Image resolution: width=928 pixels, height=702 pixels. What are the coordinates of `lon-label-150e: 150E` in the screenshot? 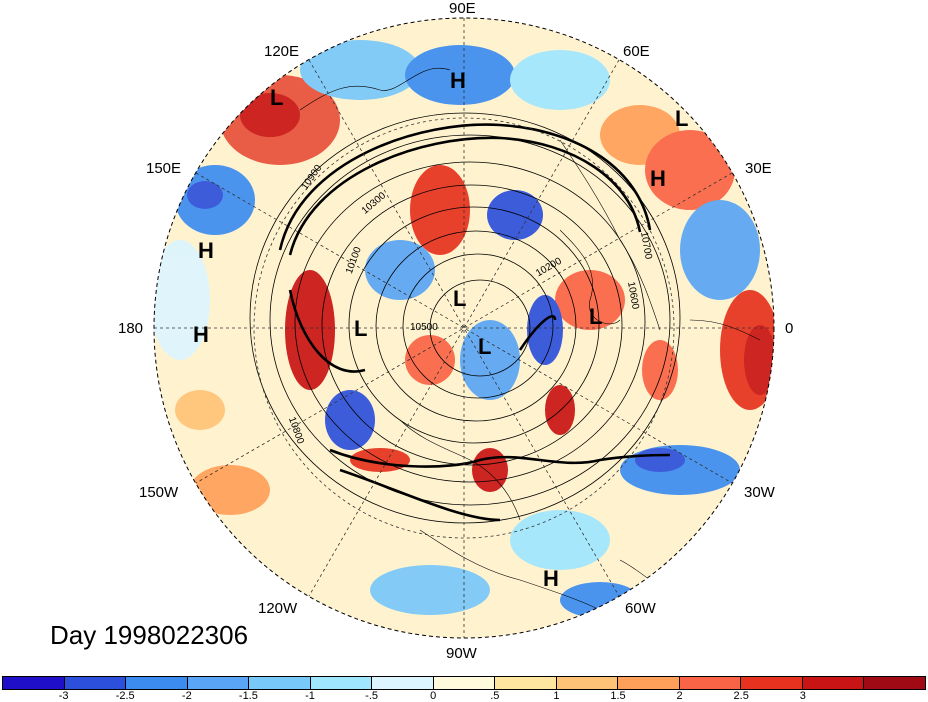 It's located at (164, 168).